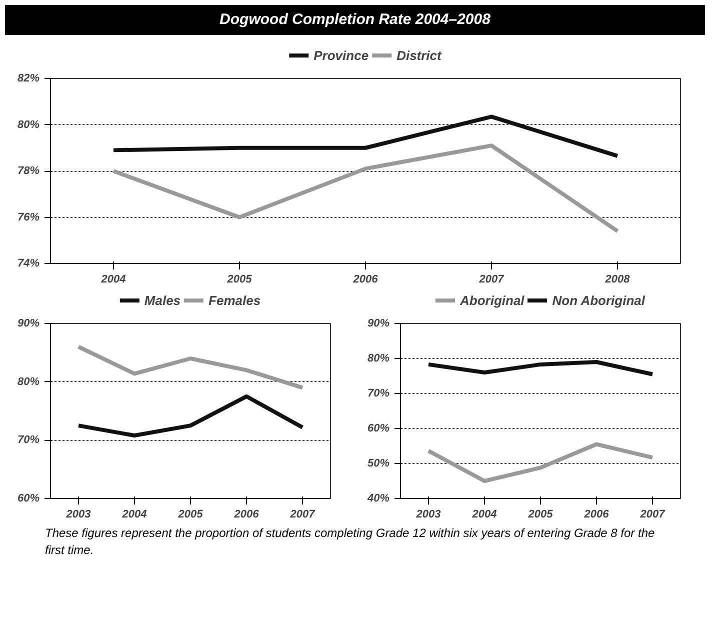 The width and height of the screenshot is (717, 641). I want to click on y-tick-label: 82%, so click(28, 78).